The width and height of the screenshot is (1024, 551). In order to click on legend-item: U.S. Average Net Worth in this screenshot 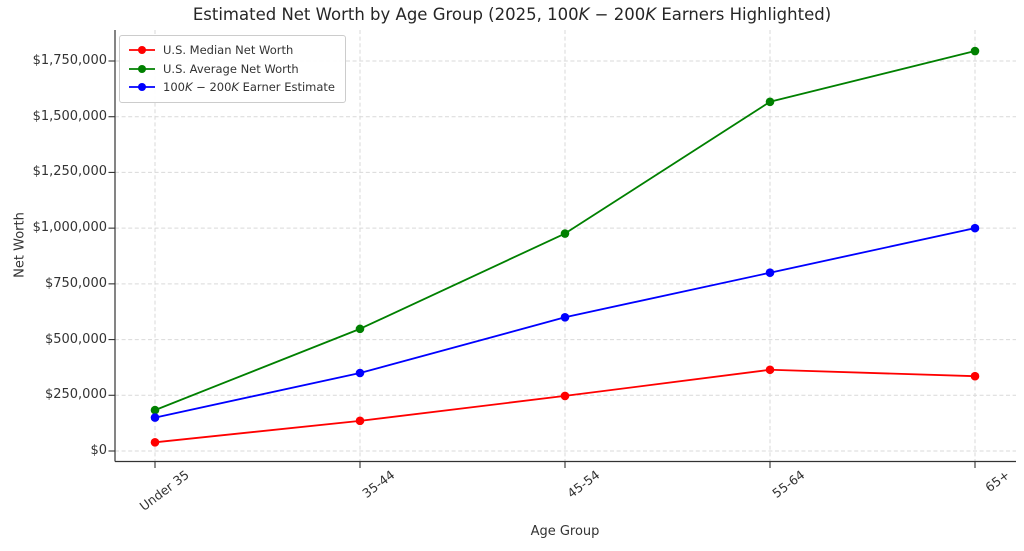, I will do `click(231, 69)`.